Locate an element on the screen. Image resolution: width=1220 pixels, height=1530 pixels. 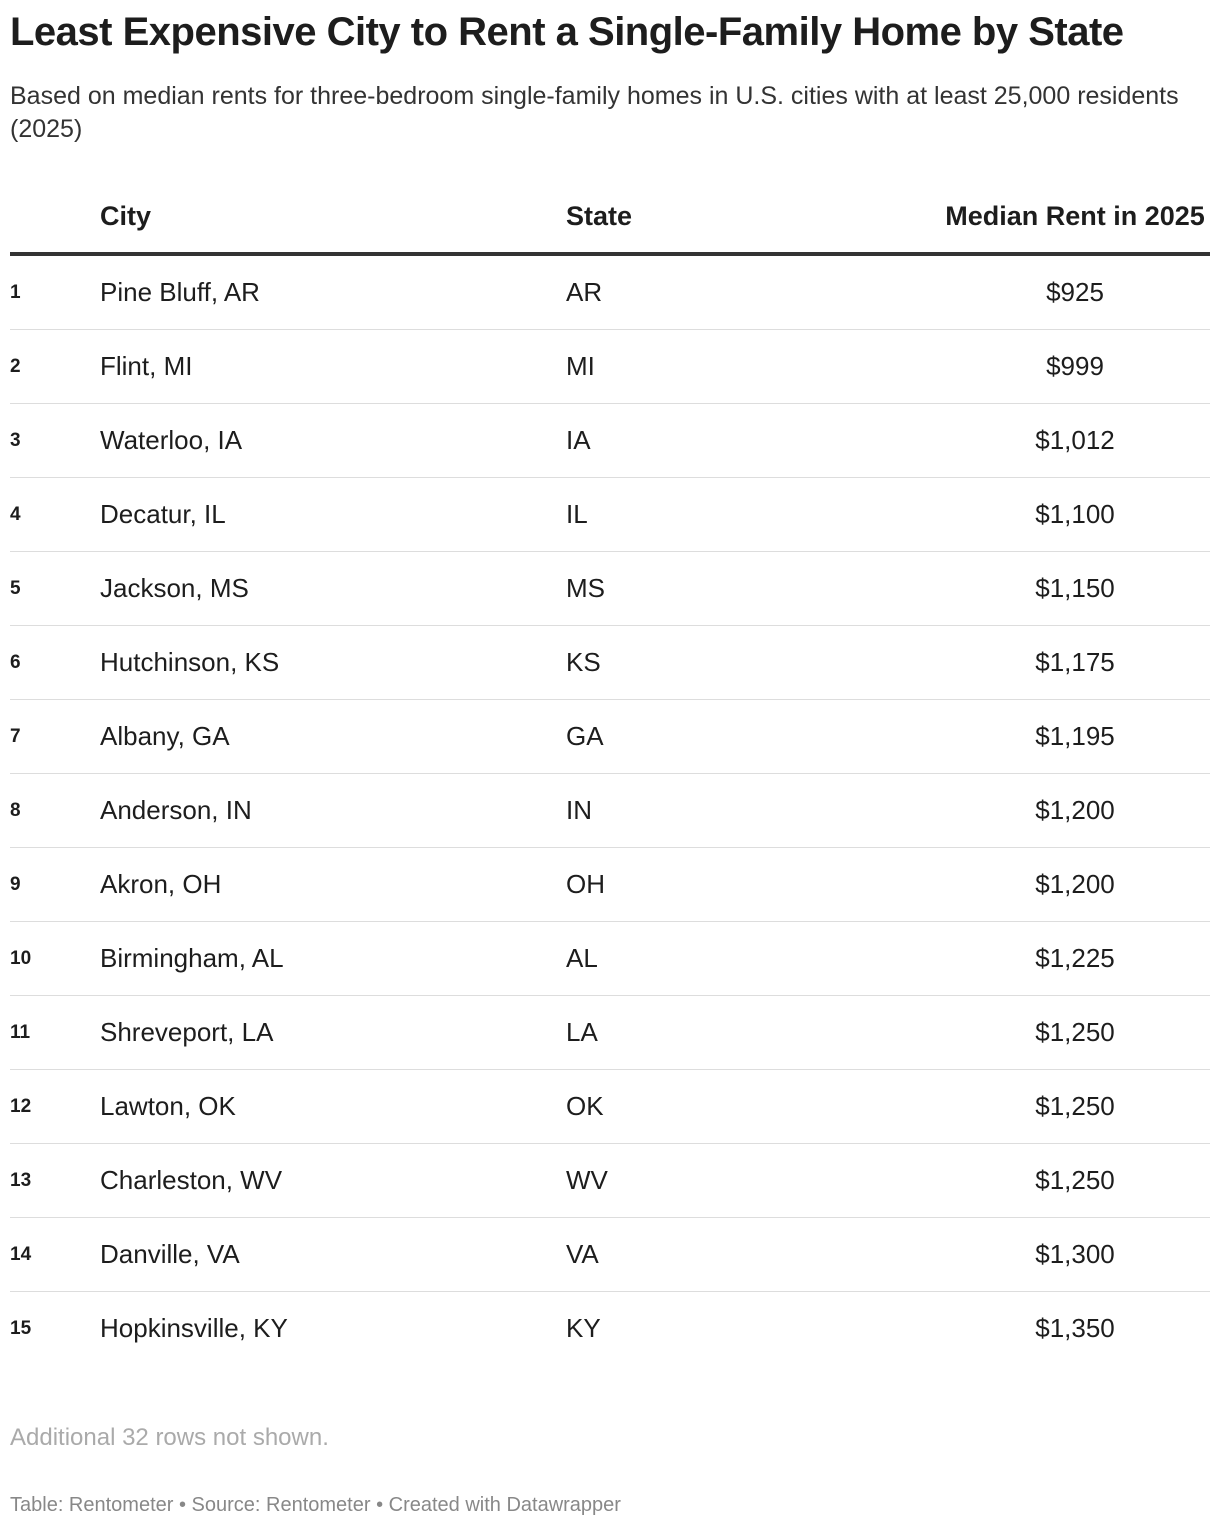
state-cell: OK is located at coordinates (753, 1106).